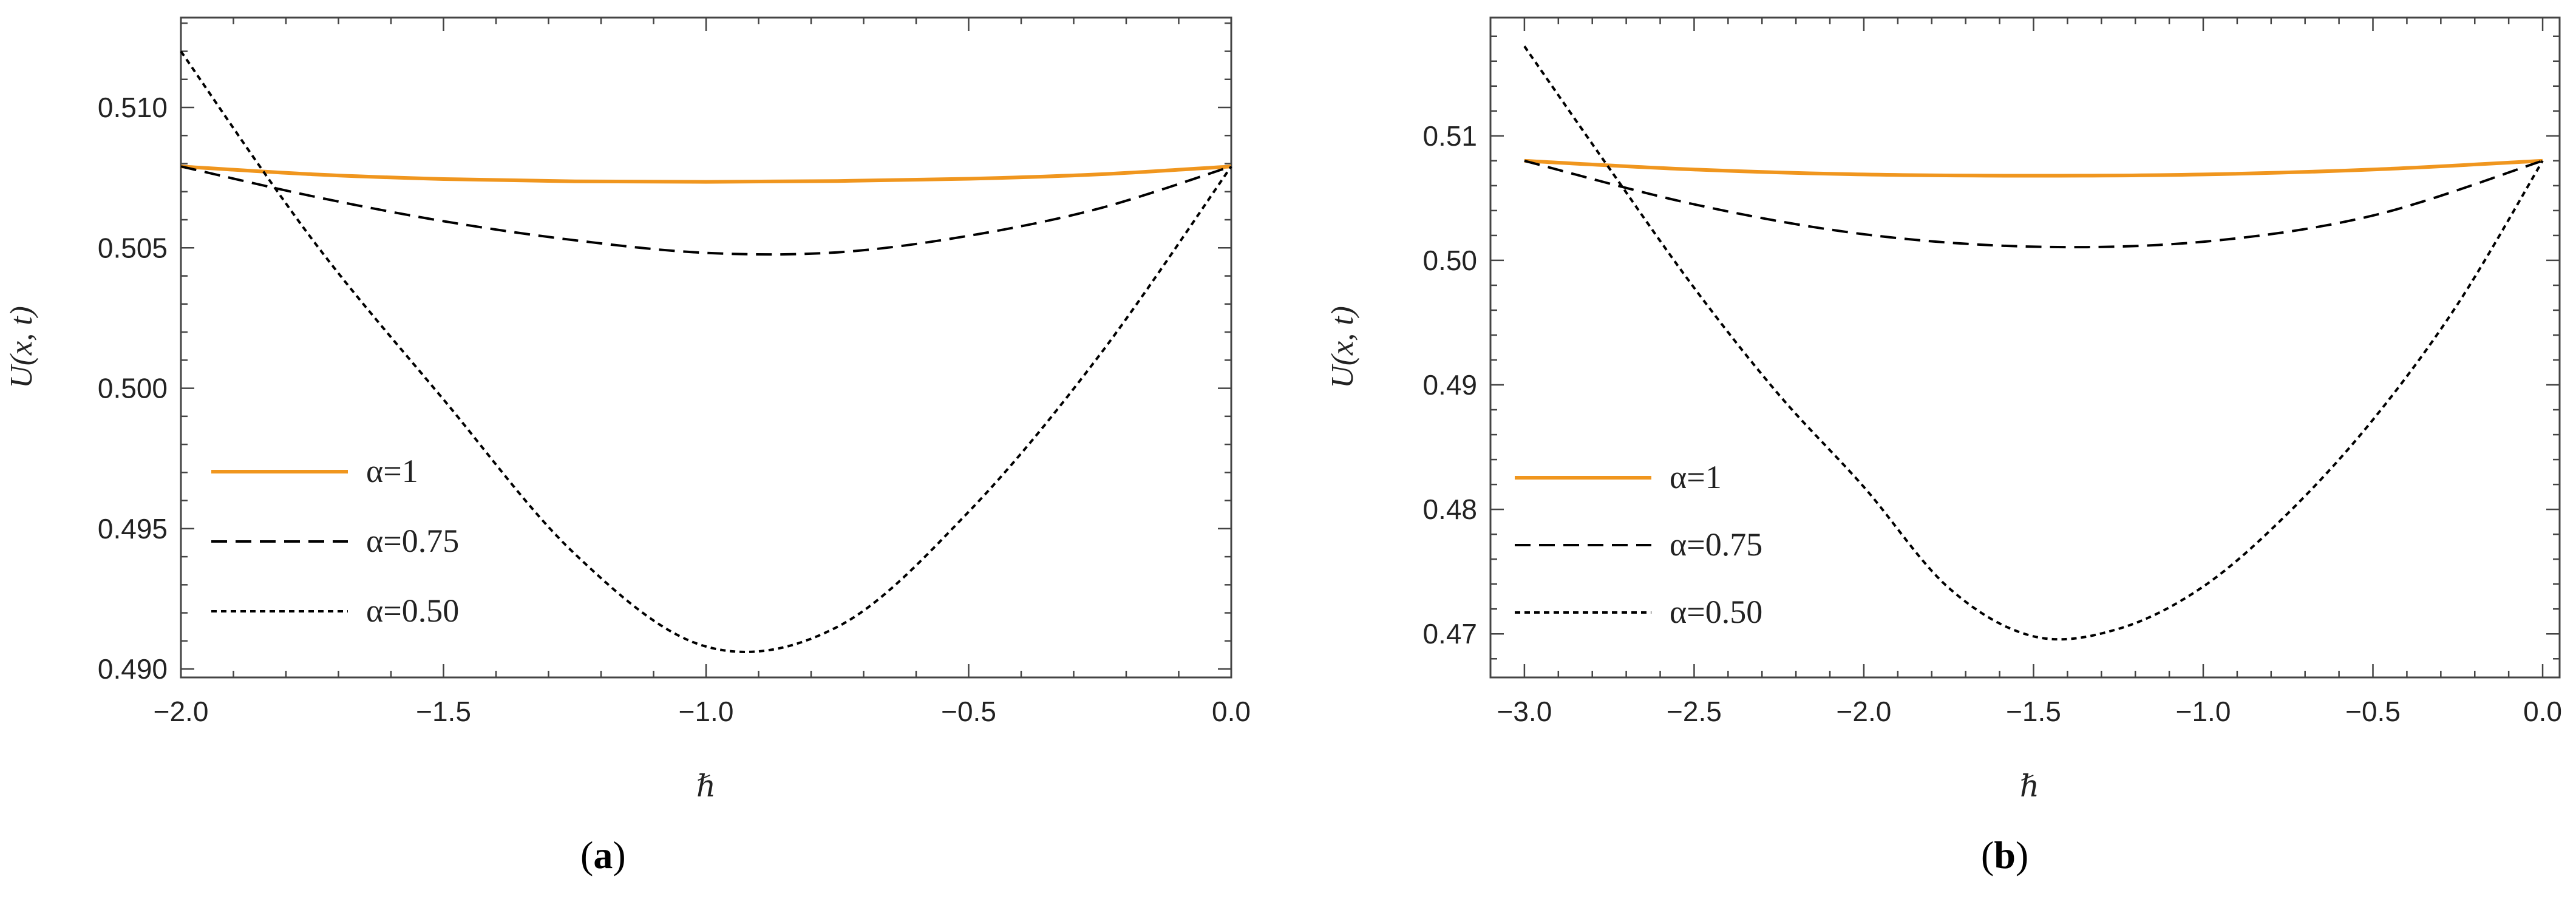 The height and width of the screenshot is (899, 2576). Describe the element at coordinates (2033, 711) in the screenshot. I see `panel-b-x-tick-label: −1.5` at that location.